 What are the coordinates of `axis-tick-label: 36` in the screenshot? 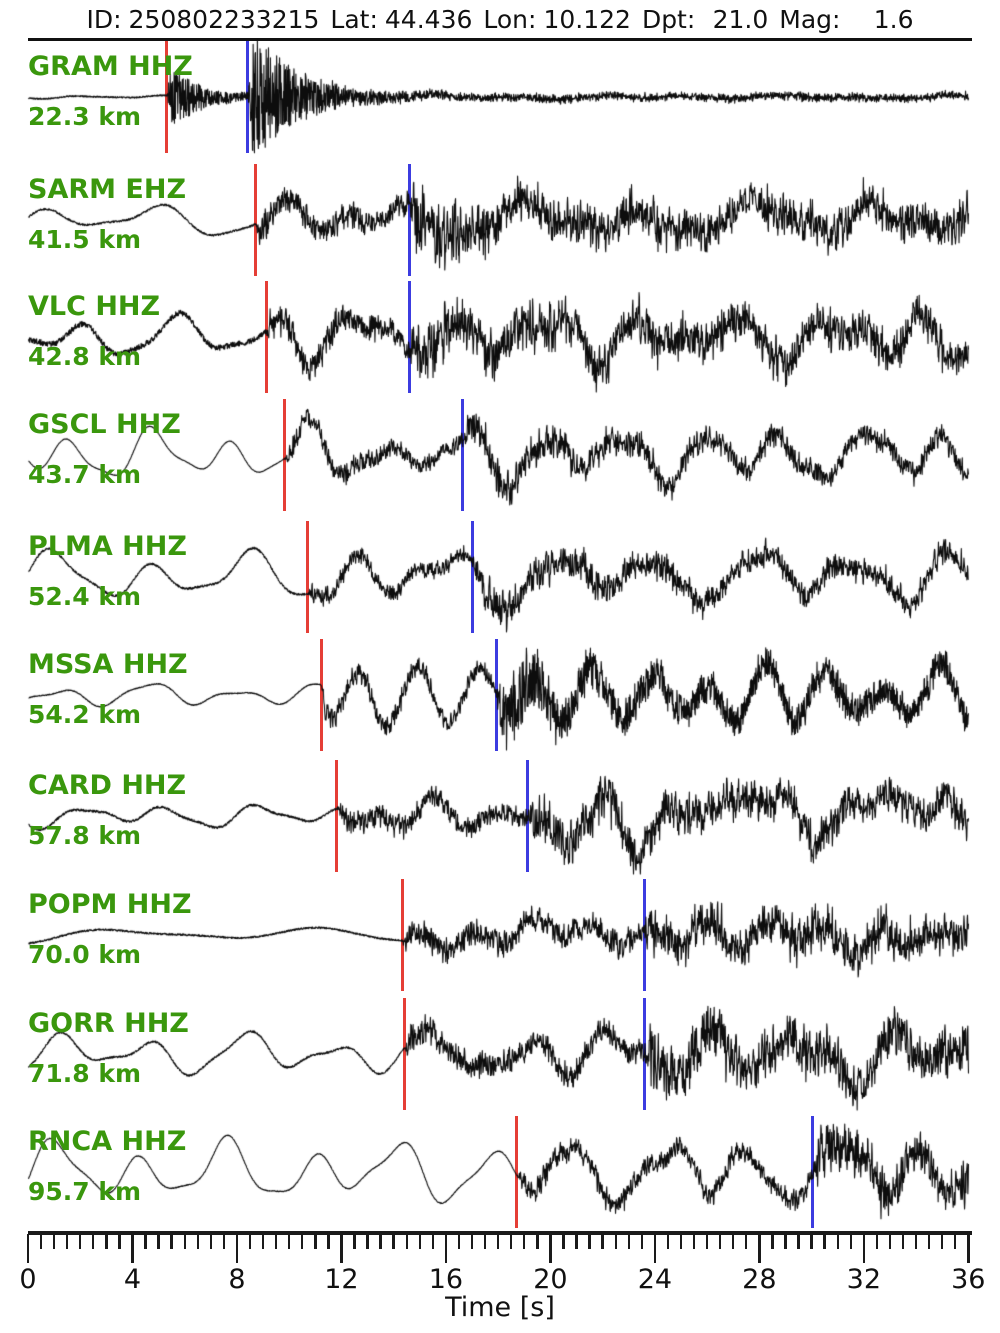 It's located at (968, 1279).